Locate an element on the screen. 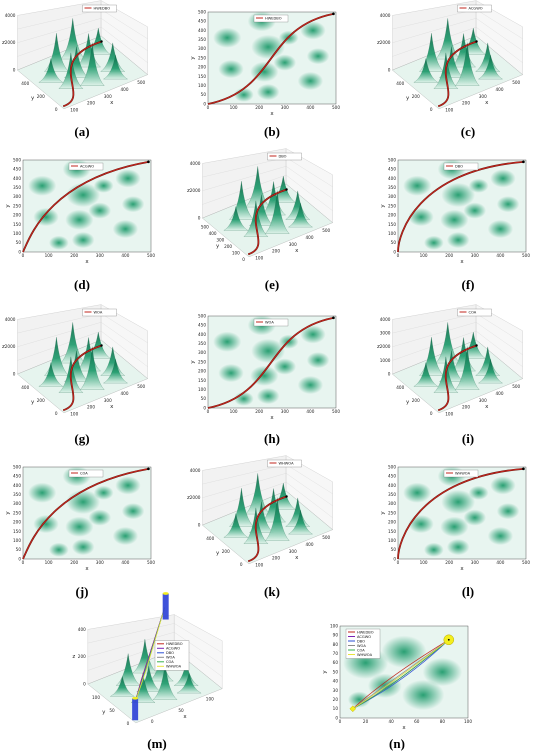 Image resolution: width=550 pixels, height=756 pixels. caption-n: (n) is located at coordinates (397, 743).